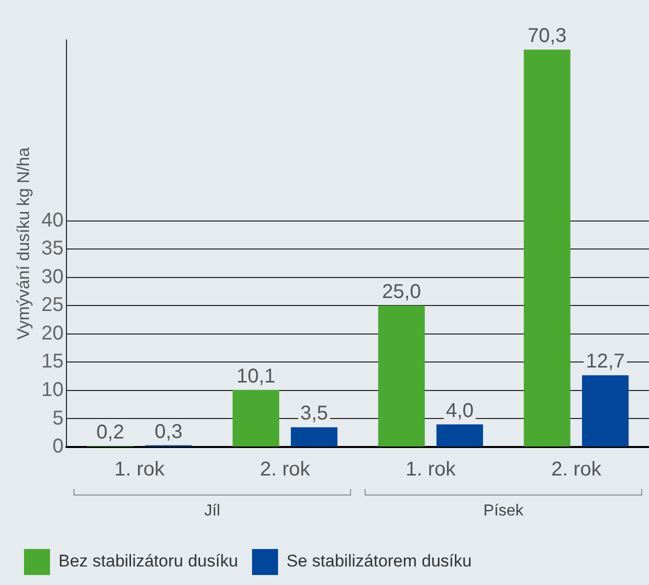 This screenshot has height=585, width=649. Describe the element at coordinates (52, 305) in the screenshot. I see `y-tick-label: 25` at that location.